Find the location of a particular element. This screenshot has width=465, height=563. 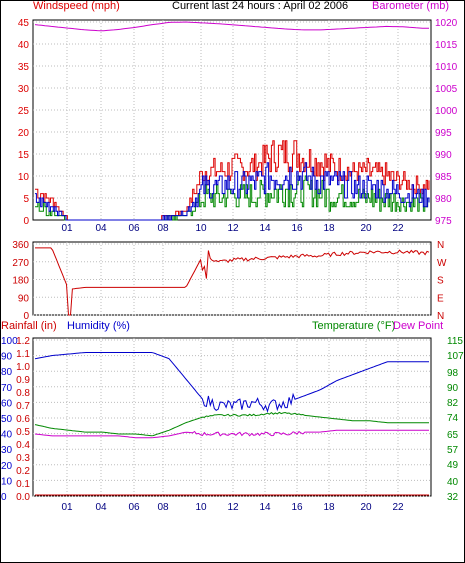

humidity-tick-label: 50 is located at coordinates (7, 419).